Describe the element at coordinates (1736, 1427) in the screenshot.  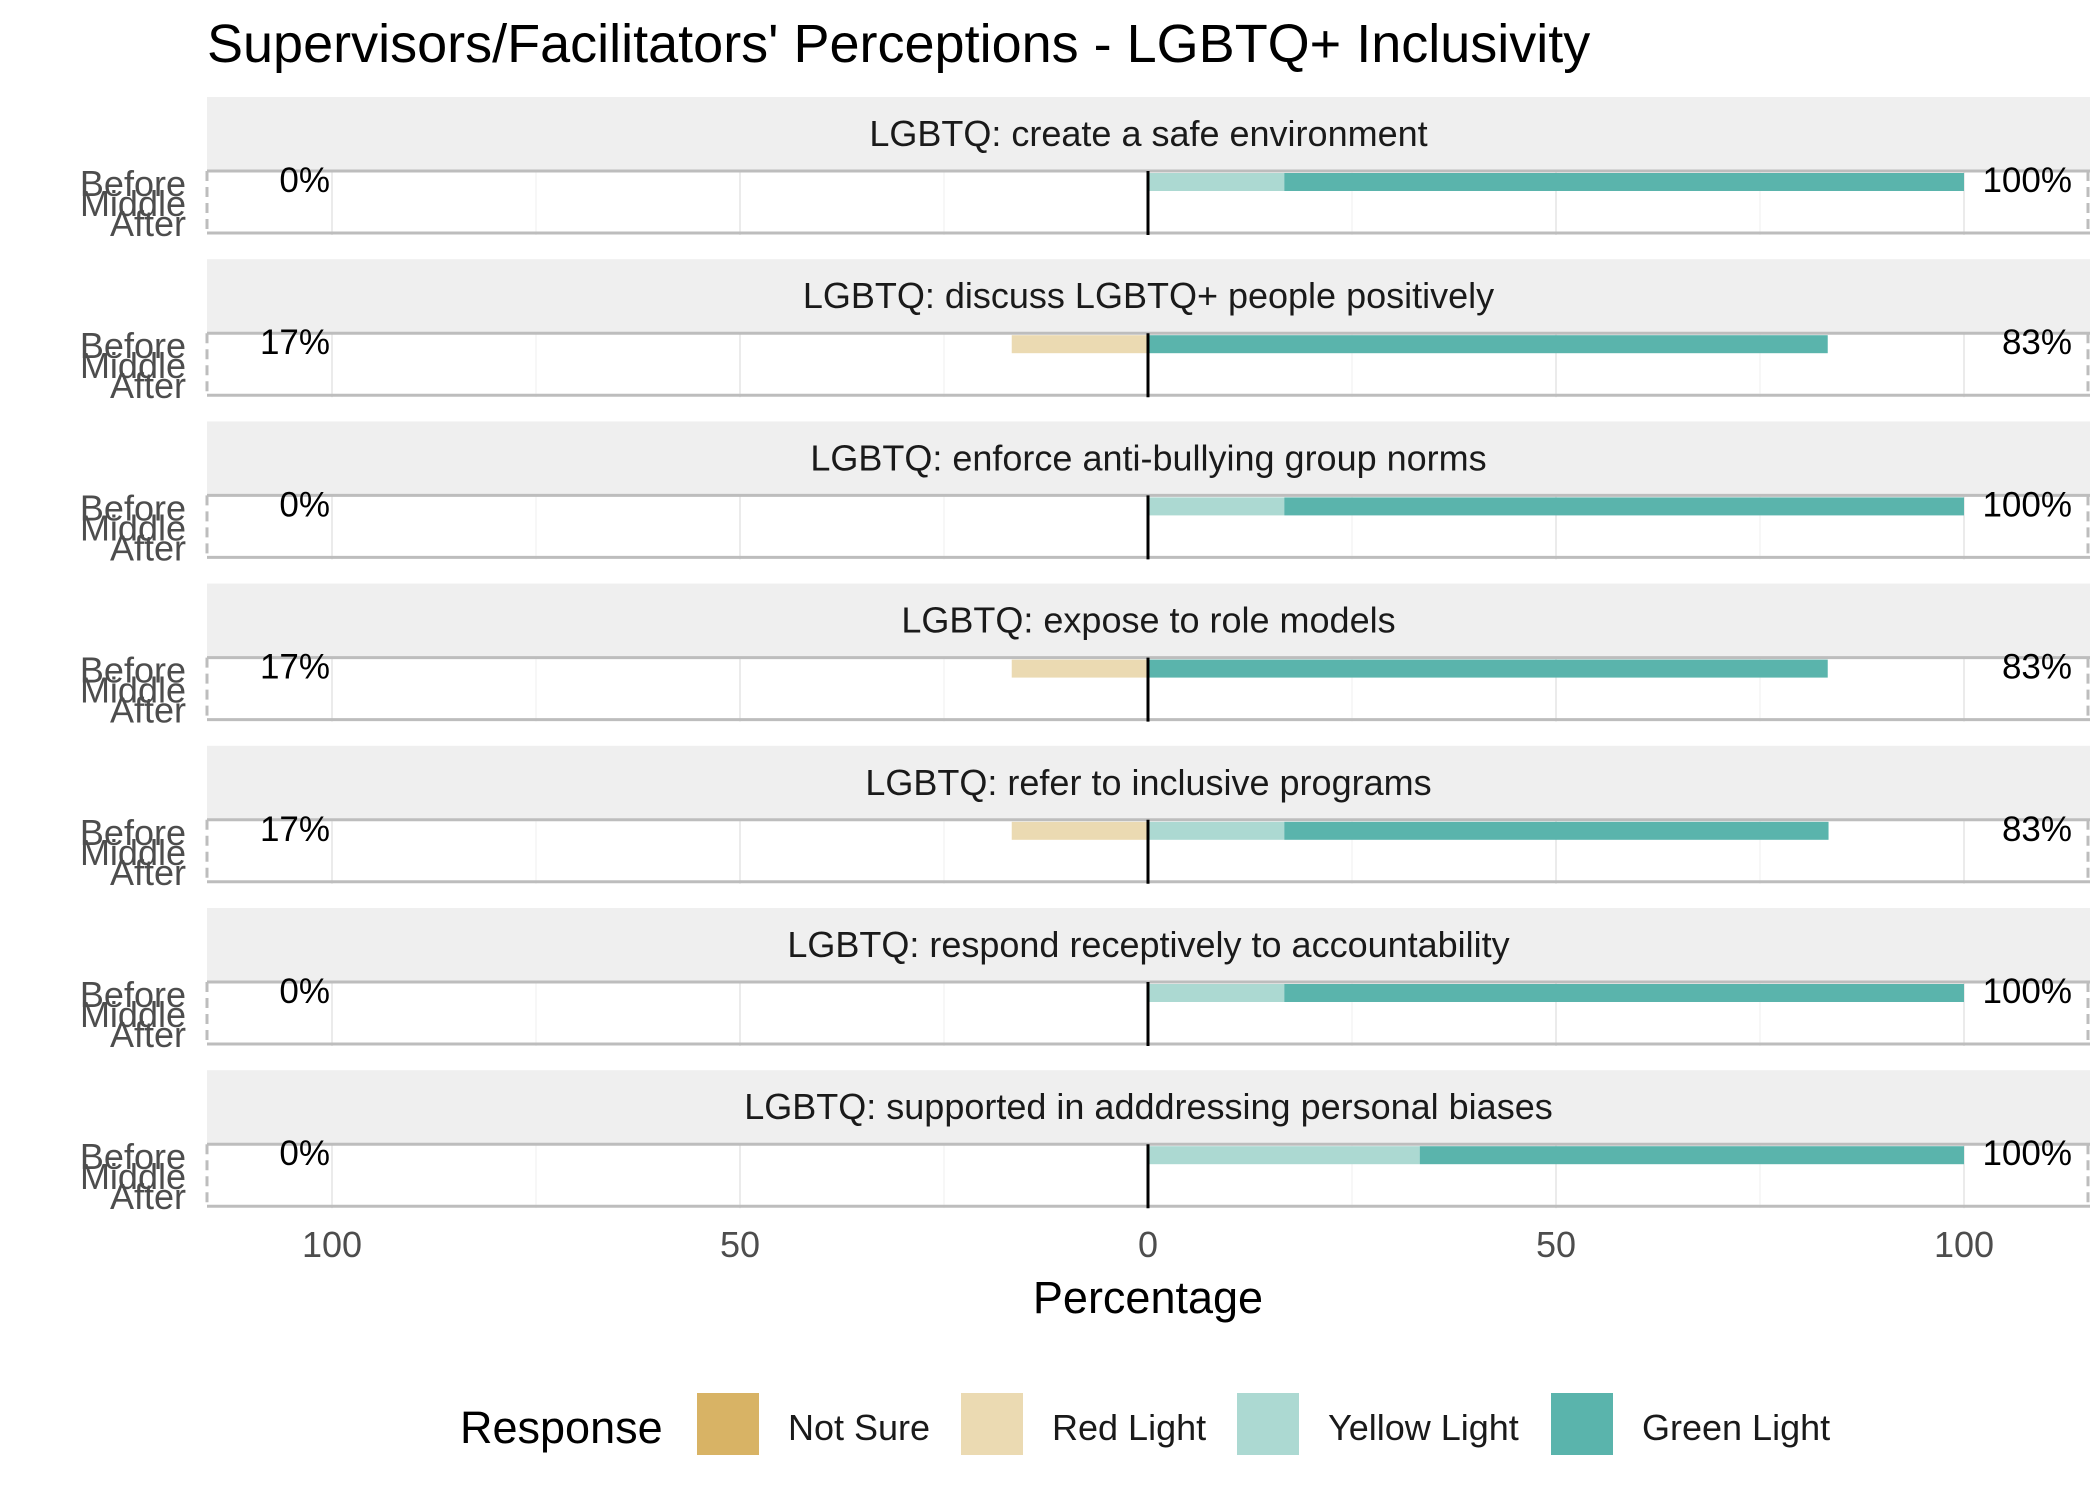
I see `legend-label: Green Light` at that location.